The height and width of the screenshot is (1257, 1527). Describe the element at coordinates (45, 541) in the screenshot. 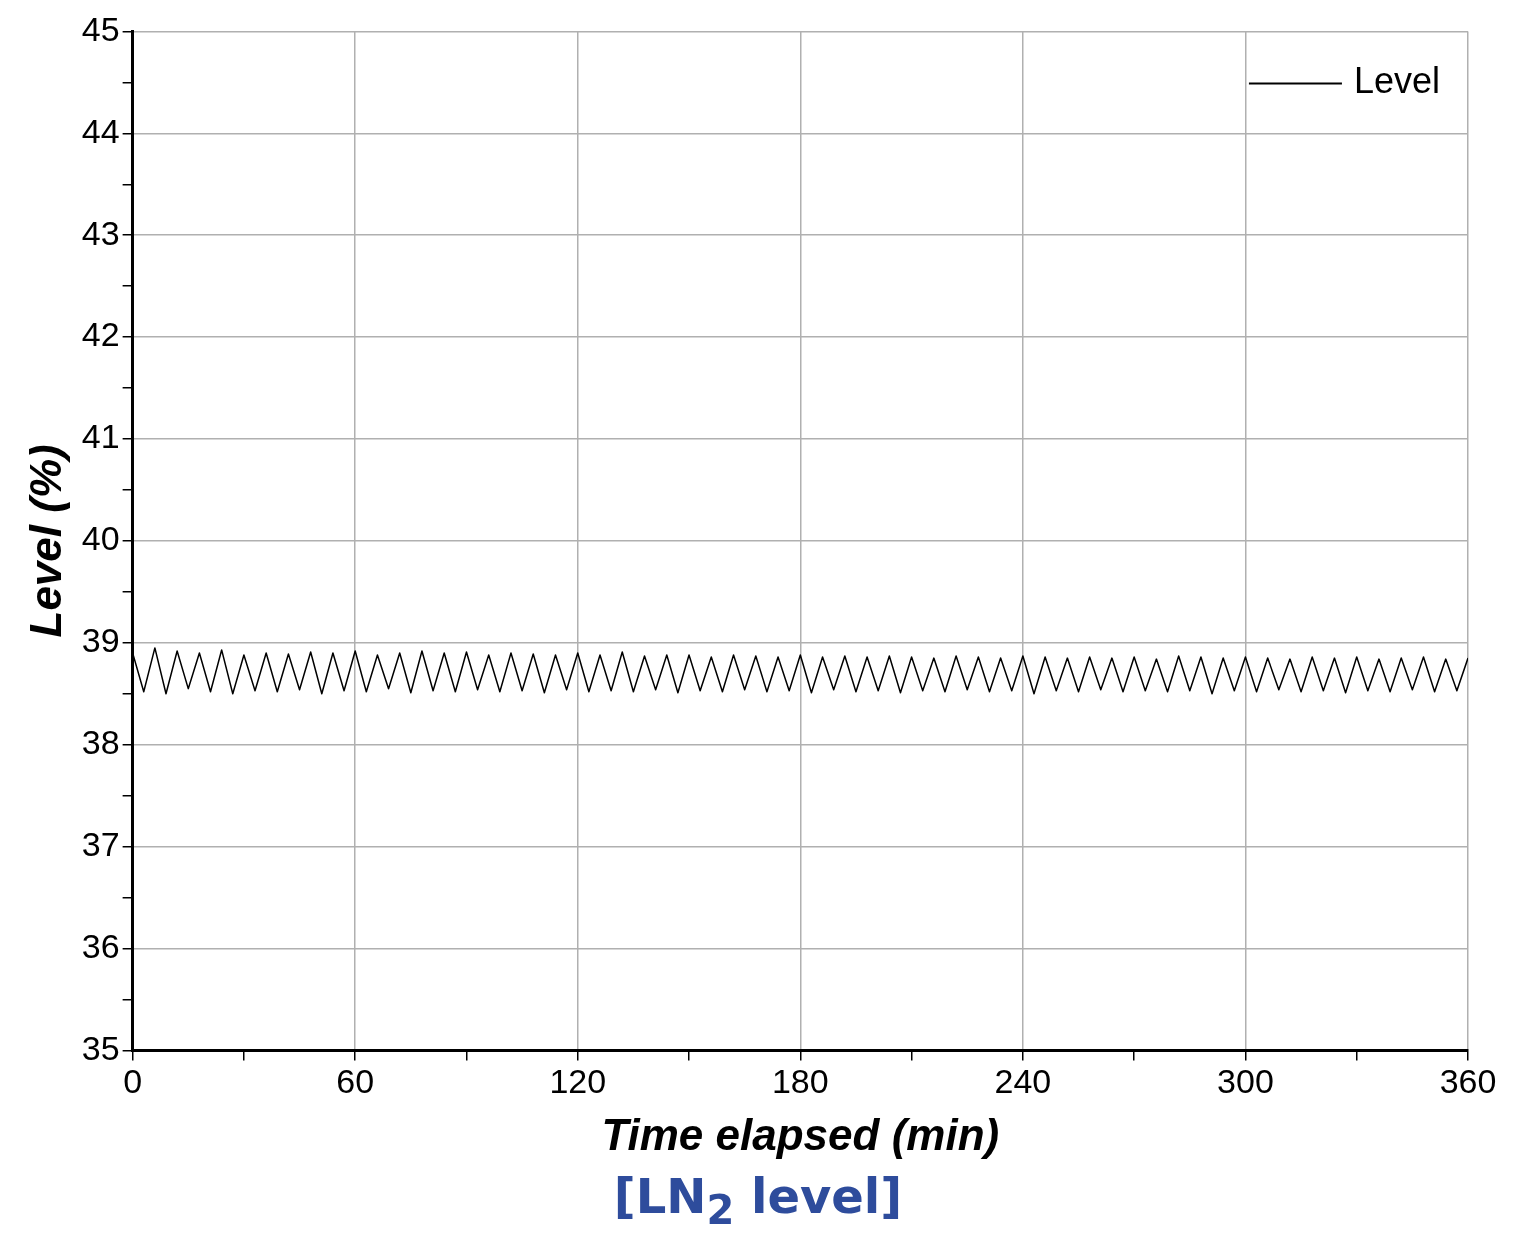

I see `y-axis-title: Level (%)` at that location.